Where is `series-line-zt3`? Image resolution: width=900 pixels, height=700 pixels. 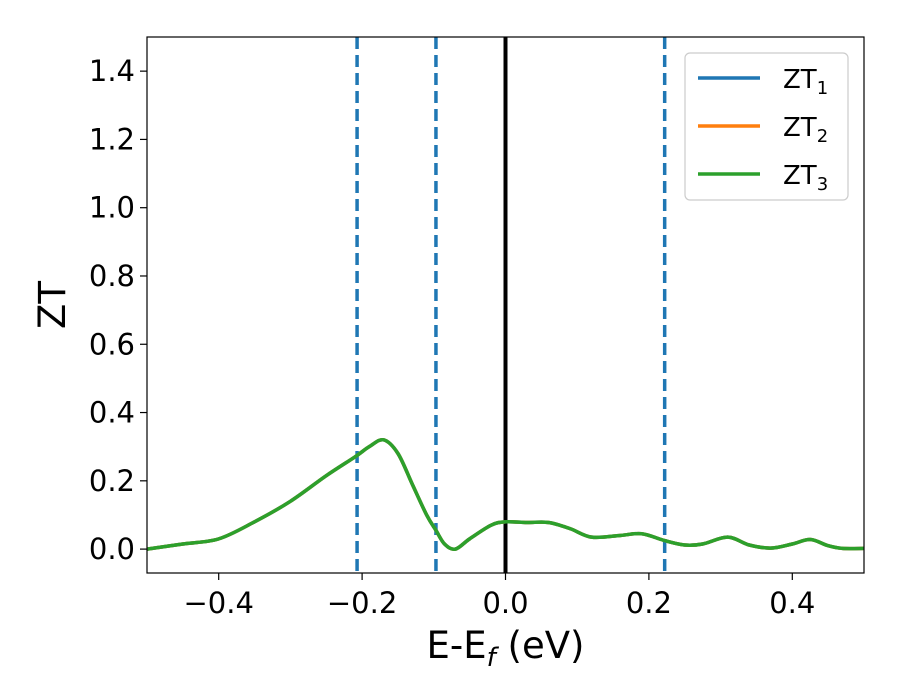 series-line-zt3 is located at coordinates (505, 494).